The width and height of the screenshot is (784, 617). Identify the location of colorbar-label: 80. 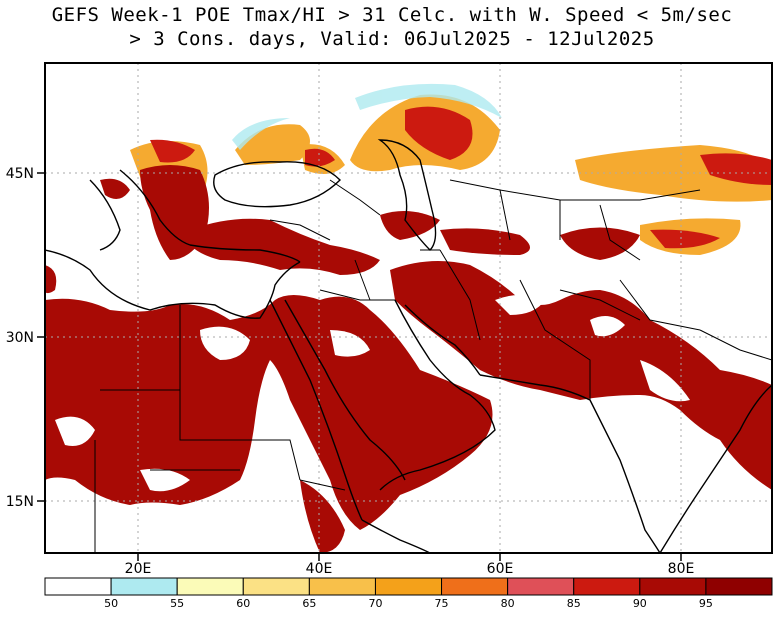
(508, 603).